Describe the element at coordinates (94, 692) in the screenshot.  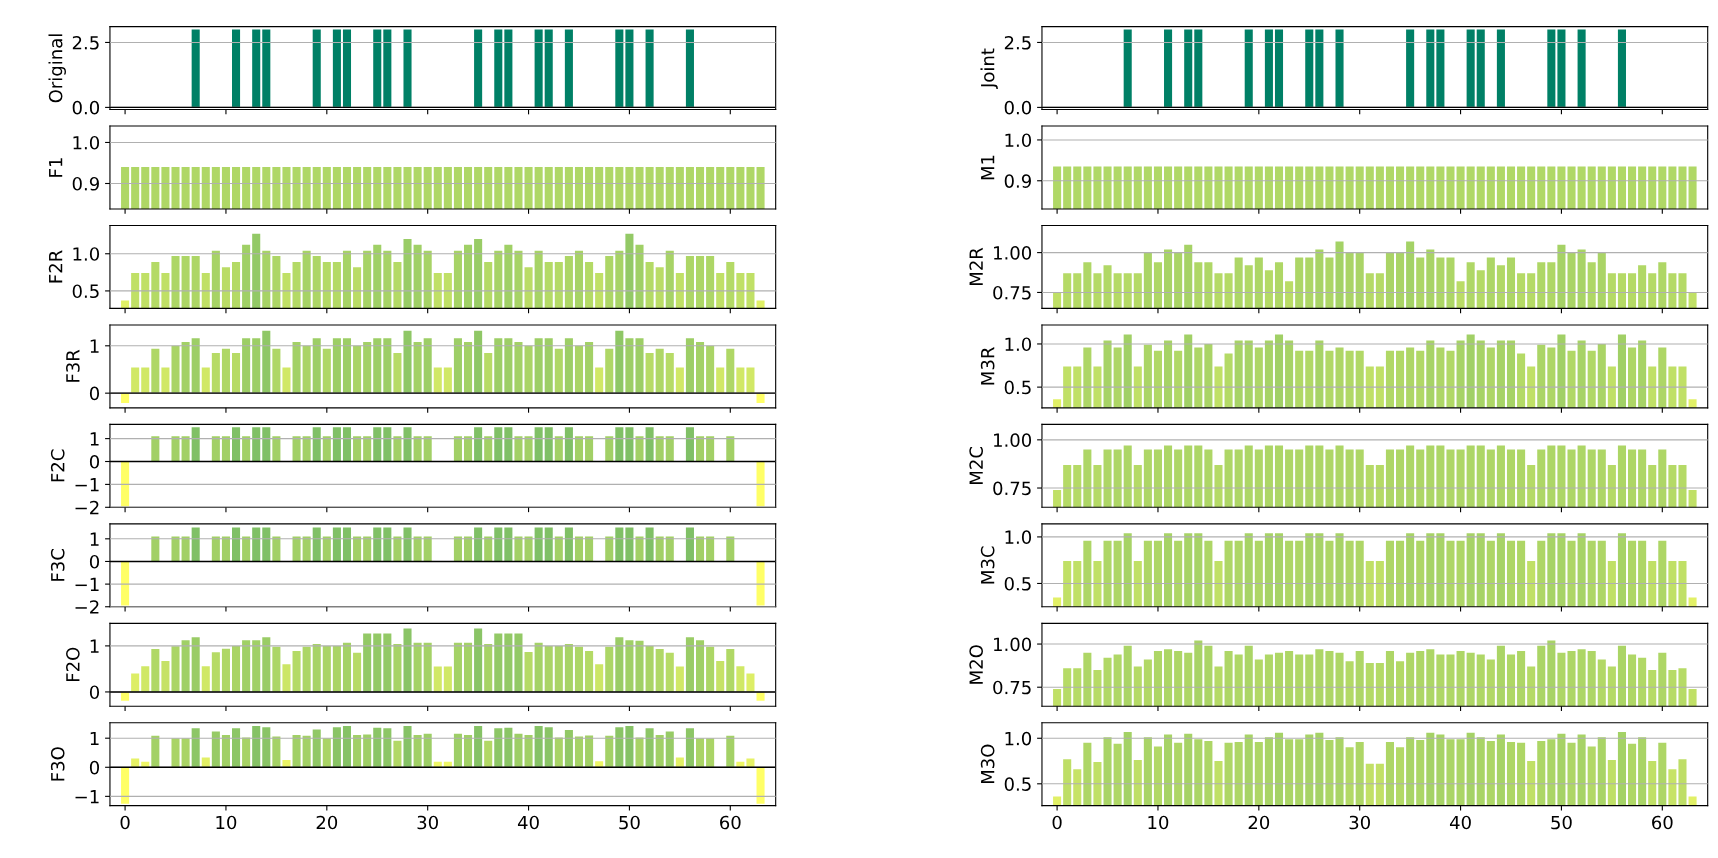
I see `y-tick-label: 0` at that location.